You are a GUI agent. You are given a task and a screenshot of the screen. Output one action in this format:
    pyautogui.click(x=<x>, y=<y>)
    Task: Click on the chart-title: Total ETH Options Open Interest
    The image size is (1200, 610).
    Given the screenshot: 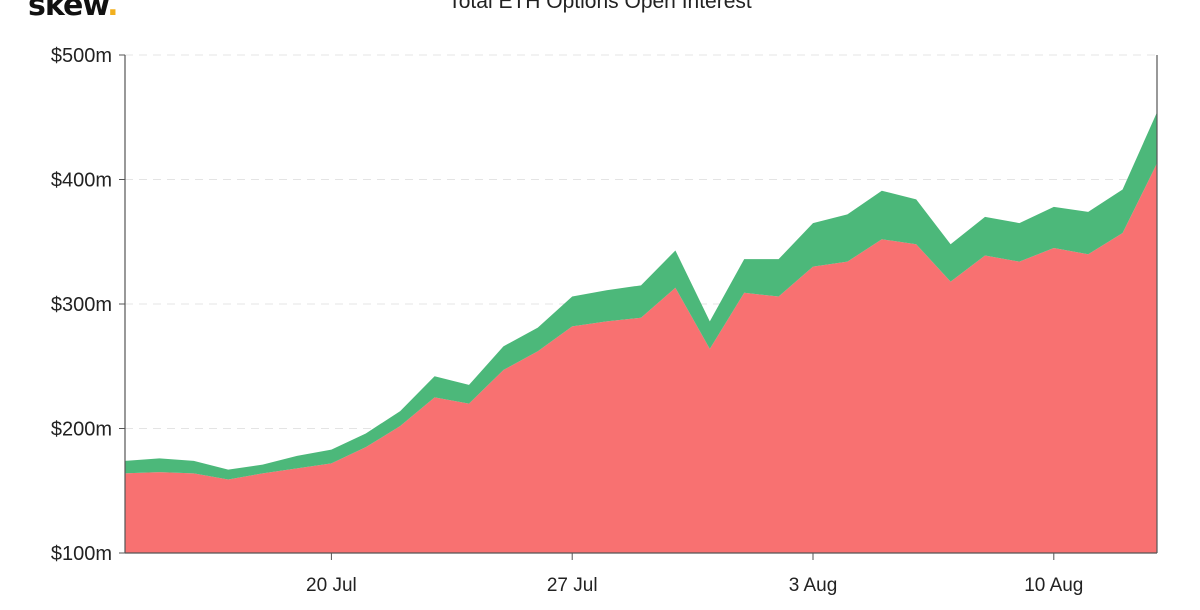 What is the action you would take?
    pyautogui.click(x=600, y=6)
    